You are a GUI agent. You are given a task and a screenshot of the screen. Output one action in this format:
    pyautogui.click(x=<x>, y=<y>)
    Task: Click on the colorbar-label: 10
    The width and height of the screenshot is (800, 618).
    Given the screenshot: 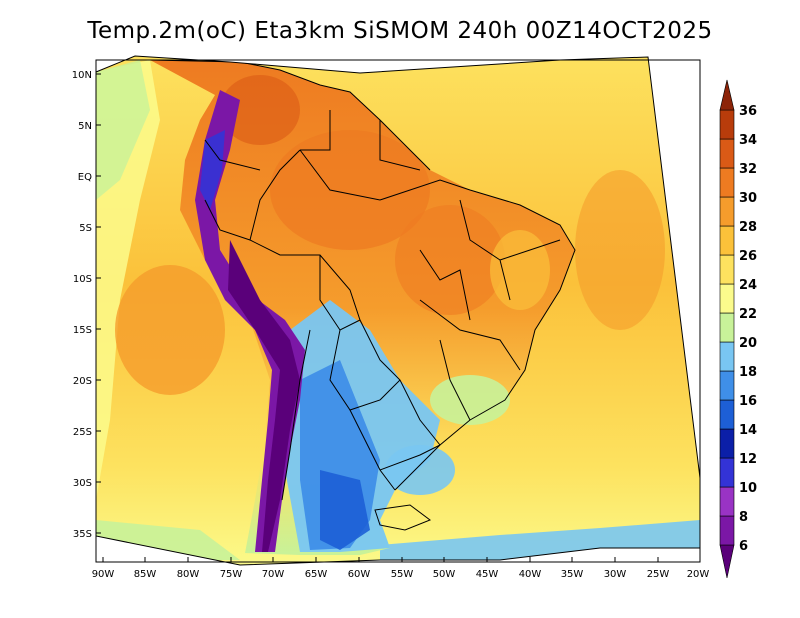 What is the action you would take?
    pyautogui.click(x=748, y=488)
    